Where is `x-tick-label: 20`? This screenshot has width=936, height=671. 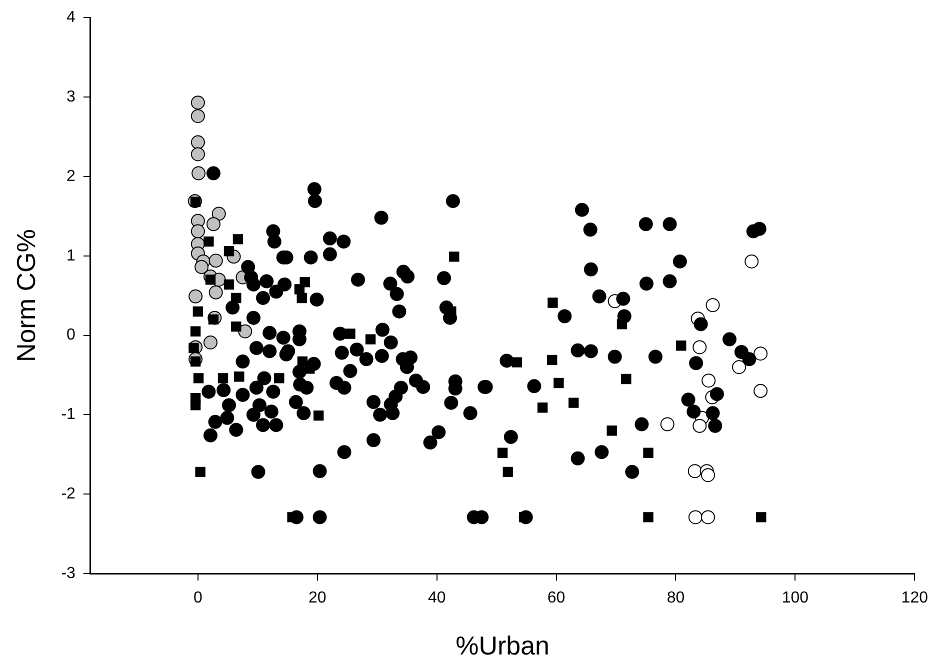
x-tick-label: 20 is located at coordinates (317, 598).